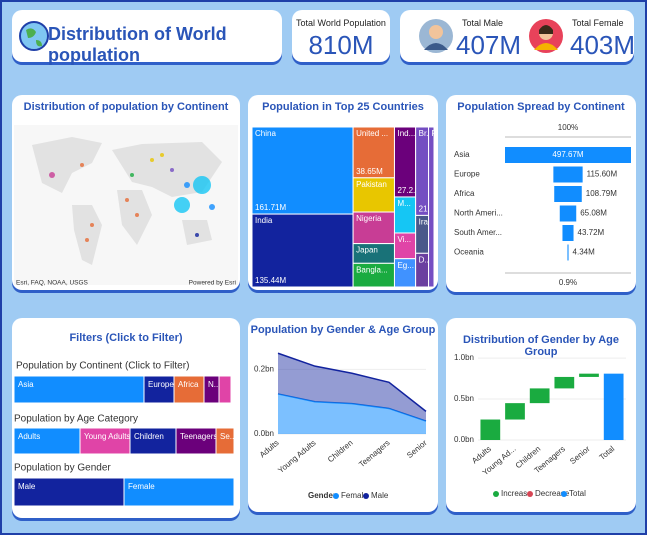 The width and height of the screenshot is (647, 535). What do you see at coordinates (270, 280) in the screenshot?
I see `tile-value: 135.44M` at bounding box center [270, 280].